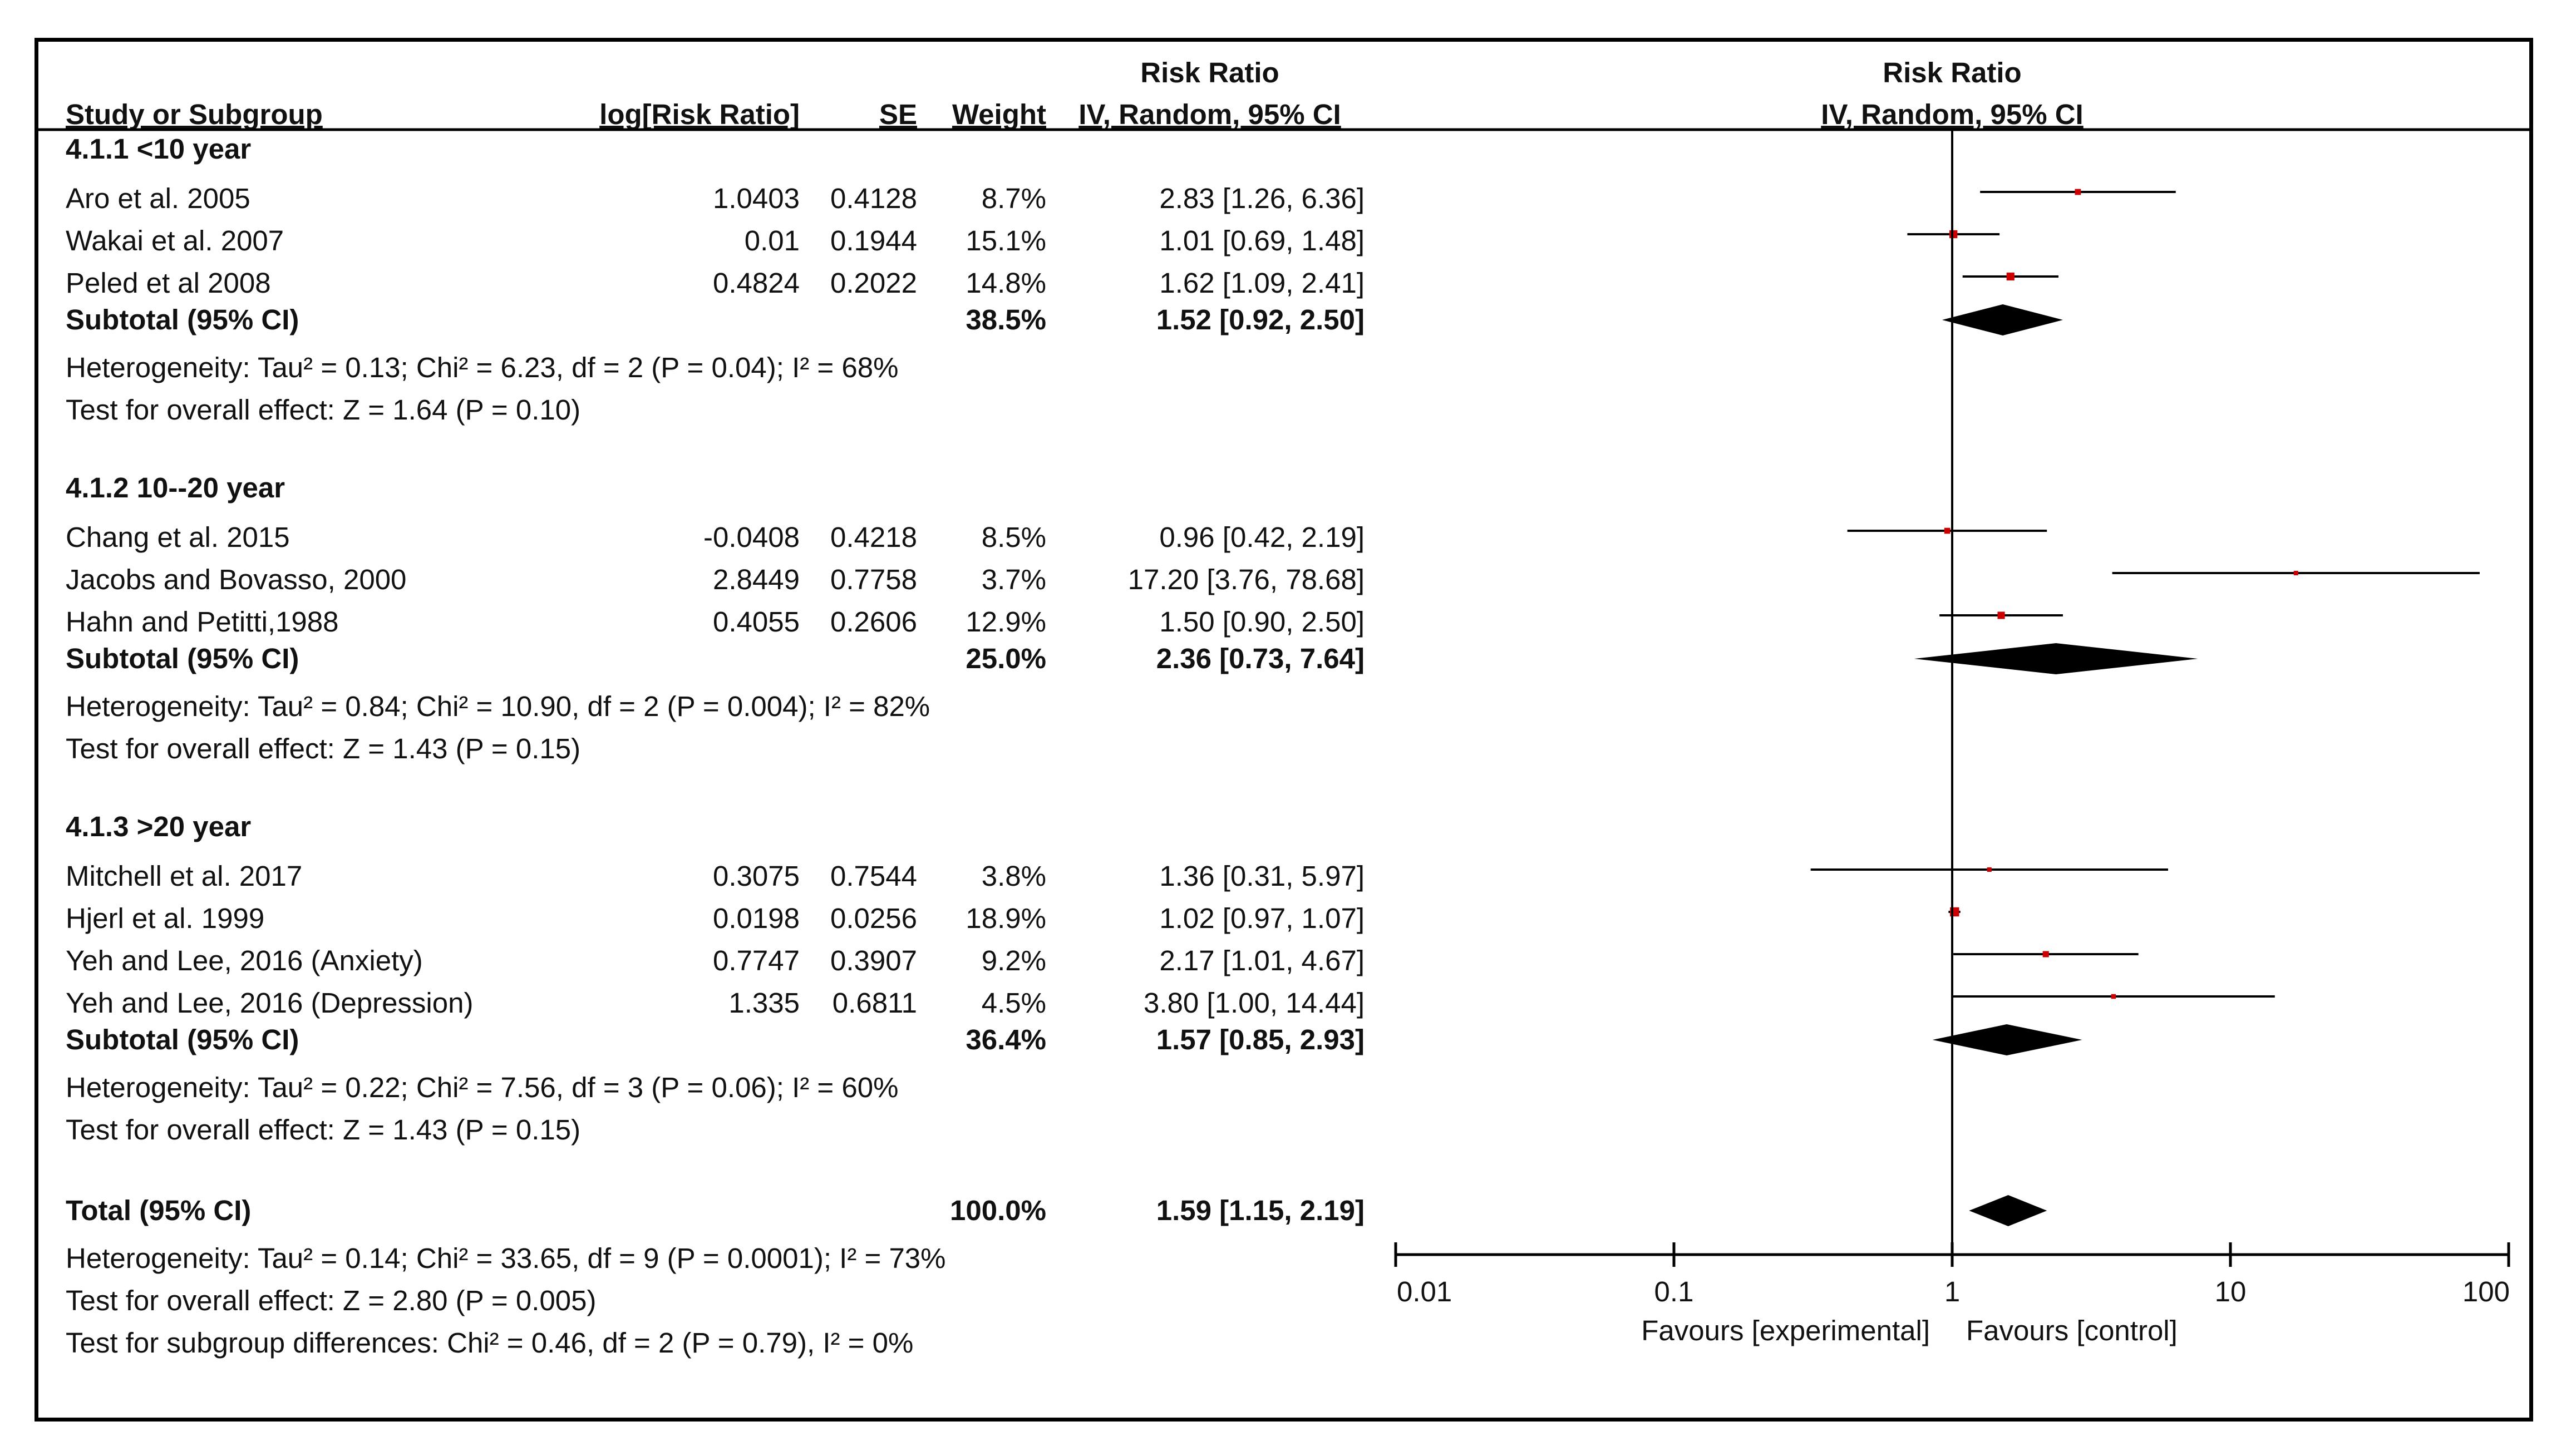 Image resolution: width=2571 pixels, height=1456 pixels. What do you see at coordinates (1262, 198) in the screenshot?
I see `study-ci: 2.83 [1.26, 6.36]` at bounding box center [1262, 198].